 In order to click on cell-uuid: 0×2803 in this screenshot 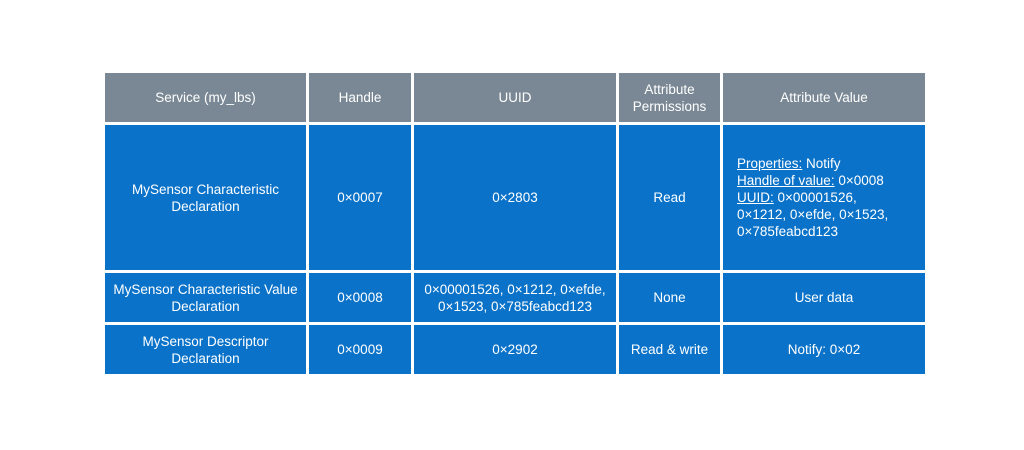, I will do `click(515, 197)`.